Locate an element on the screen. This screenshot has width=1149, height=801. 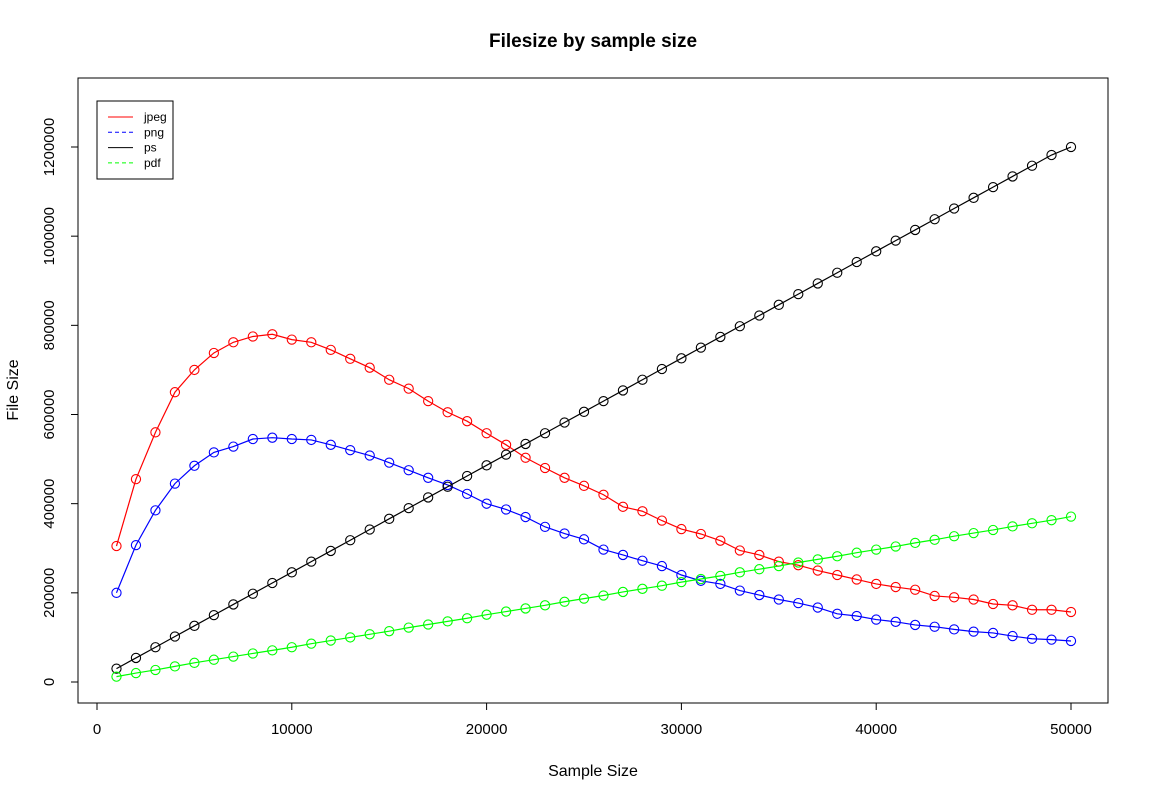
chart-title: Filesize by sample size is located at coordinates (593, 41).